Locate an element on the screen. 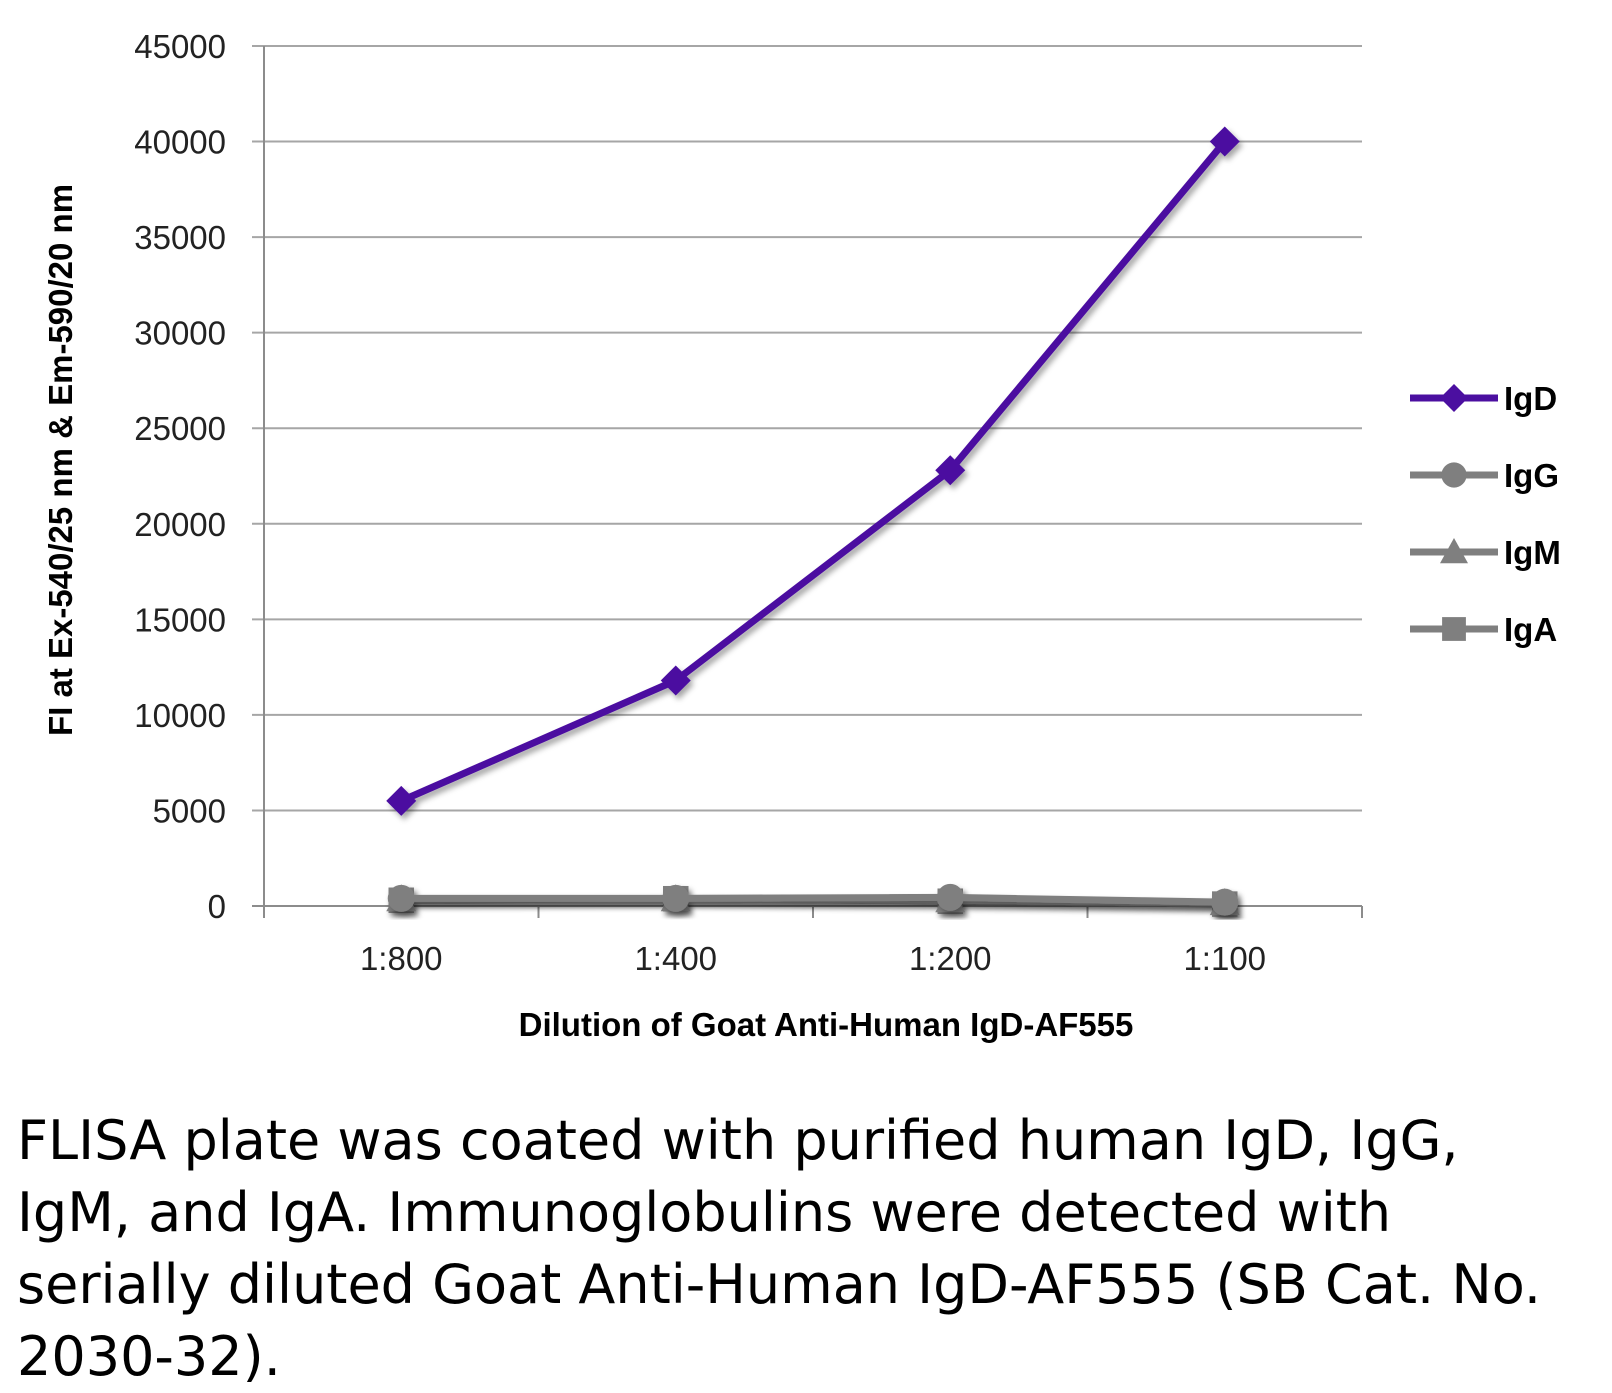 The image size is (1612, 1393). legend: IgD IgG IgM IgA is located at coordinates (1485, 514).